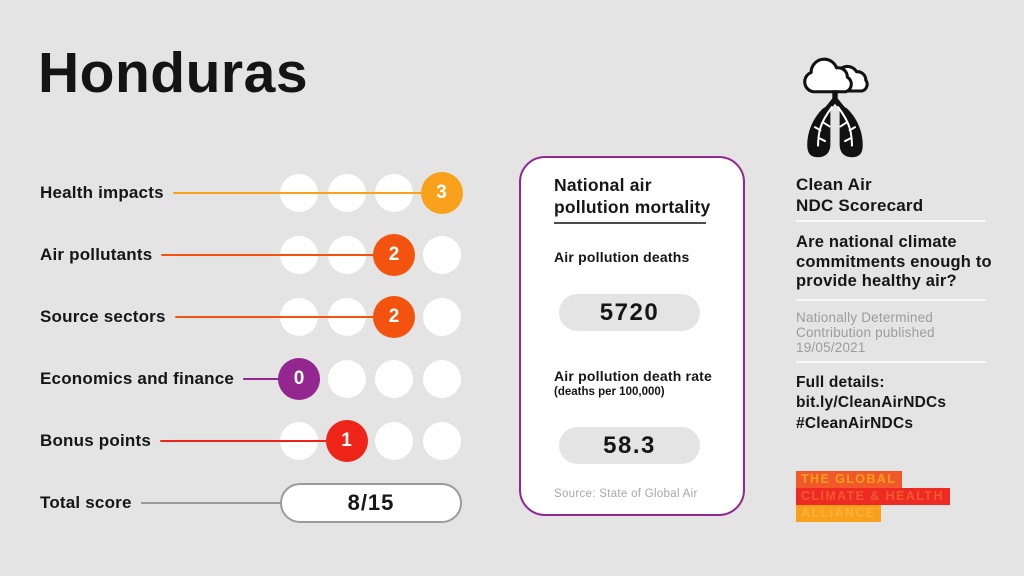 The width and height of the screenshot is (1024, 576). I want to click on death-rate-value: 58.3, so click(629, 445).